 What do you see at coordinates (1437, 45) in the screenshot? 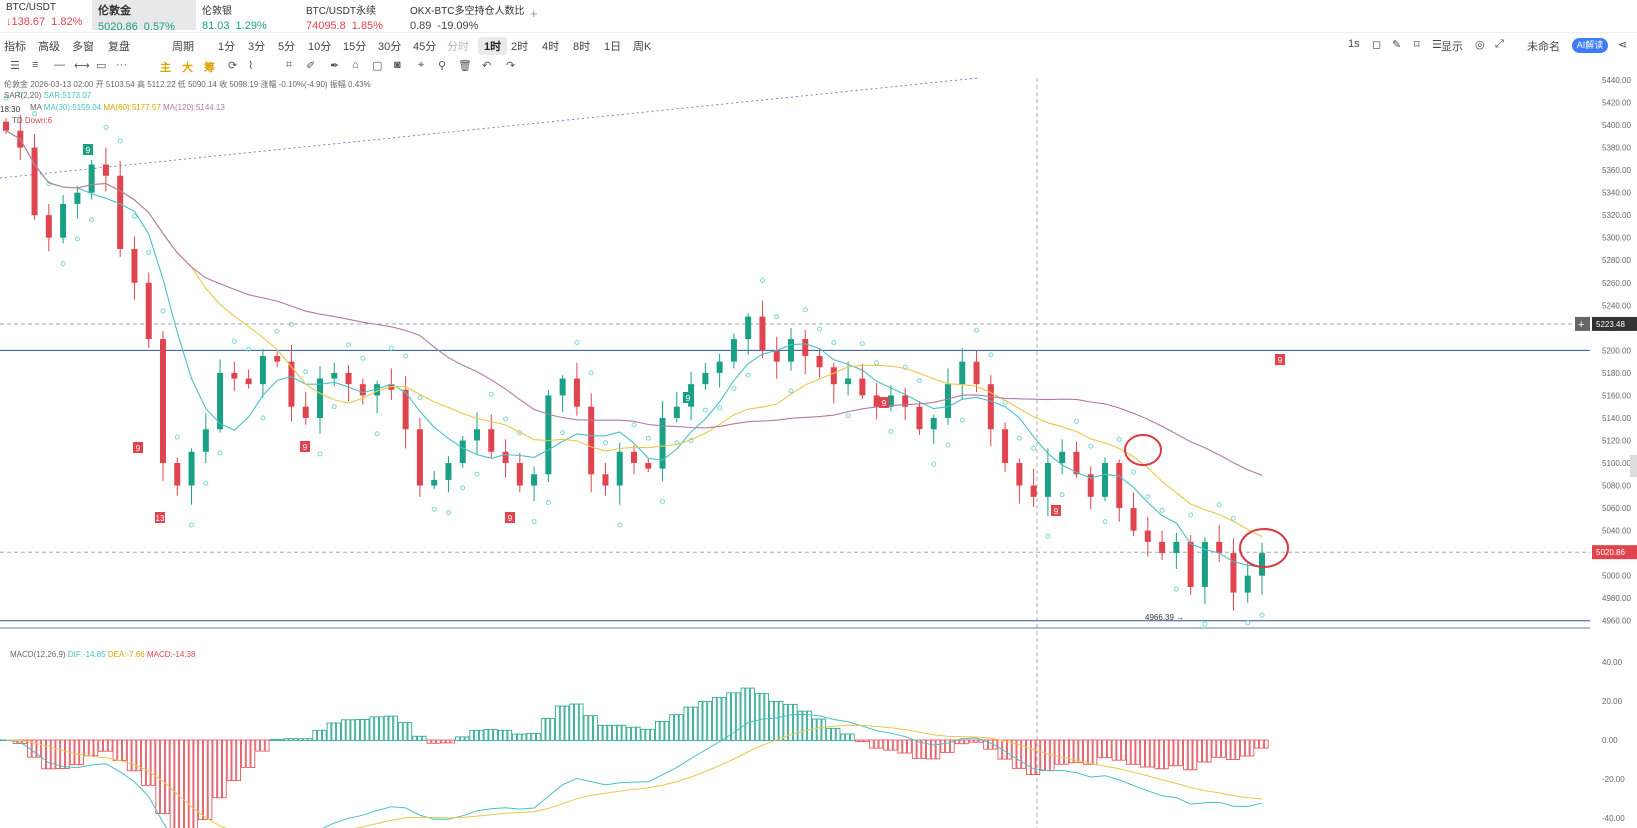
I see `list-icon: ☰` at bounding box center [1437, 45].